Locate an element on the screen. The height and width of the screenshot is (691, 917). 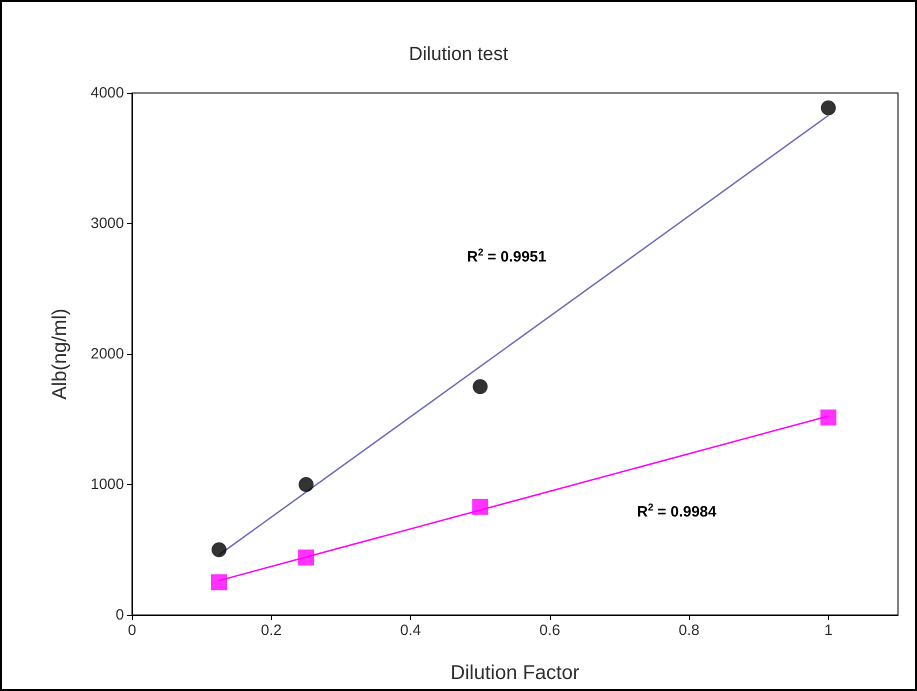
x-tick-label: 0.2 is located at coordinates (271, 630).